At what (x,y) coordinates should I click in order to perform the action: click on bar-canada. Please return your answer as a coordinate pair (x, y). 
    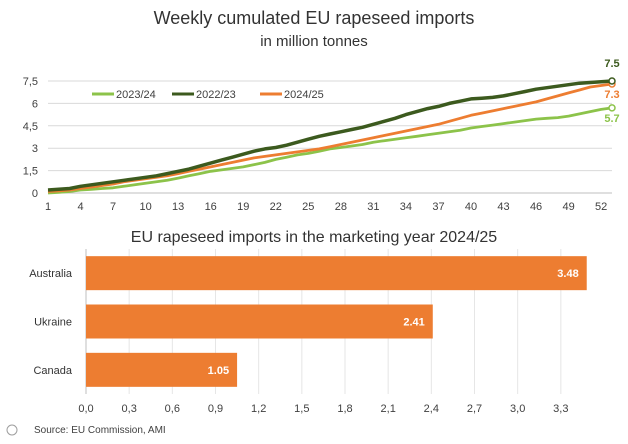
    Looking at the image, I should click on (162, 369).